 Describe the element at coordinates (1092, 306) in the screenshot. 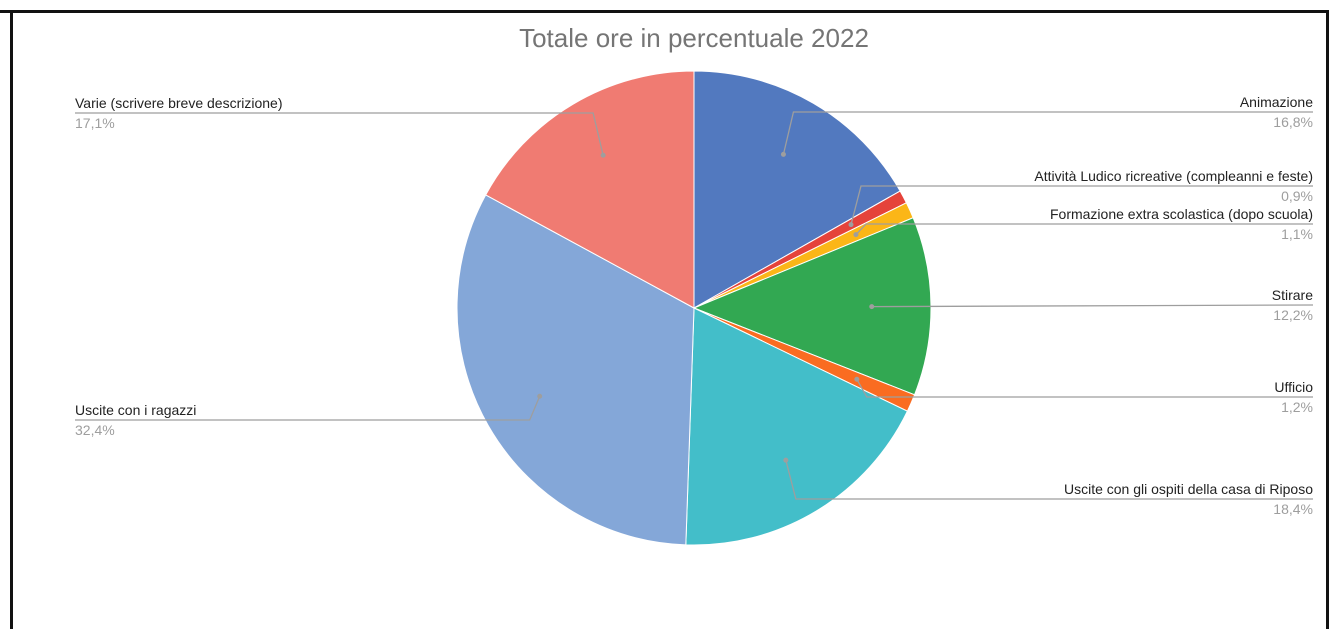

I see `leader-line-stirare` at that location.